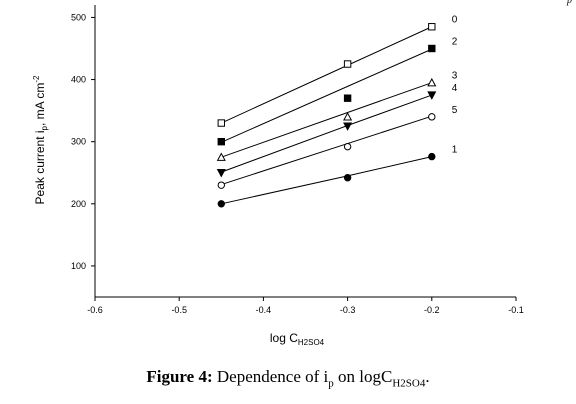 Image resolution: width=576 pixels, height=404 pixels. Describe the element at coordinates (432, 310) in the screenshot. I see `x-tick-label: -0.2` at that location.